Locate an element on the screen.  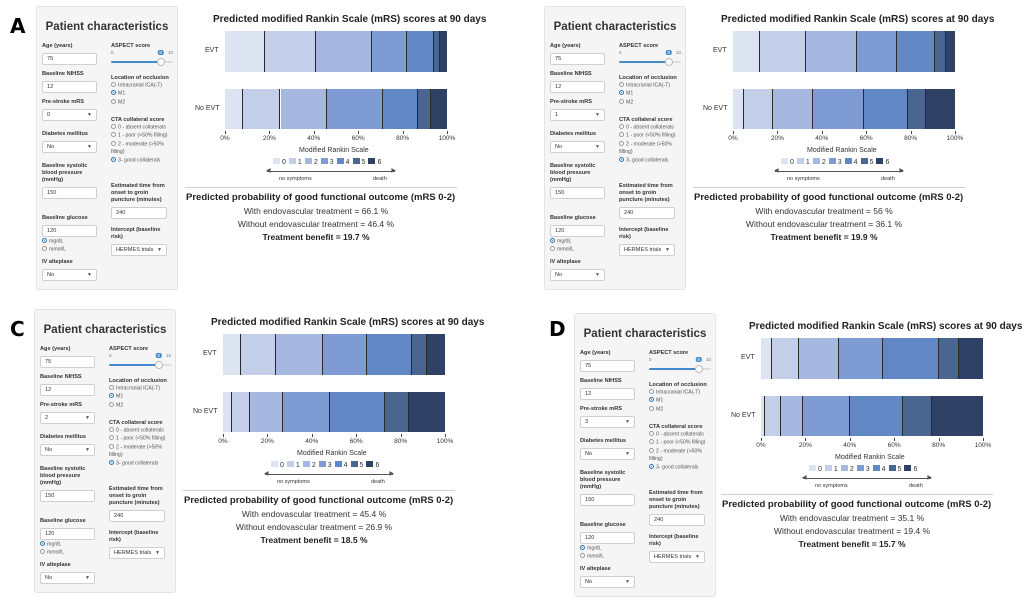
prestroke-mrs-select: 0 ▼ is located at coordinates (69, 115).